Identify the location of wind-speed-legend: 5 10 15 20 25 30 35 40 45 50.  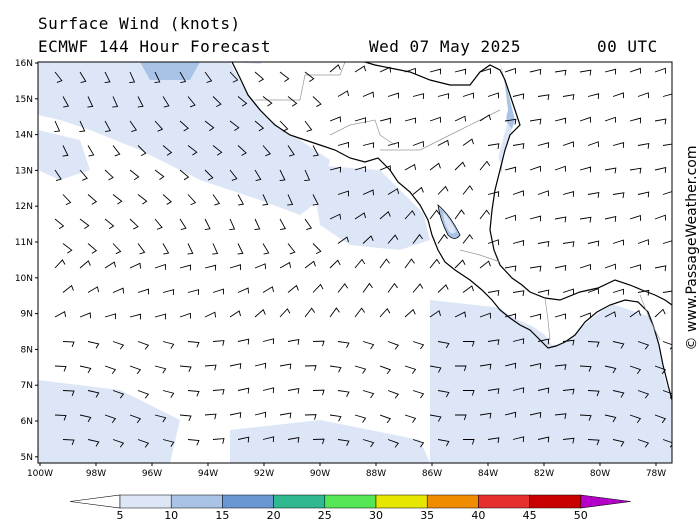
(350, 508).